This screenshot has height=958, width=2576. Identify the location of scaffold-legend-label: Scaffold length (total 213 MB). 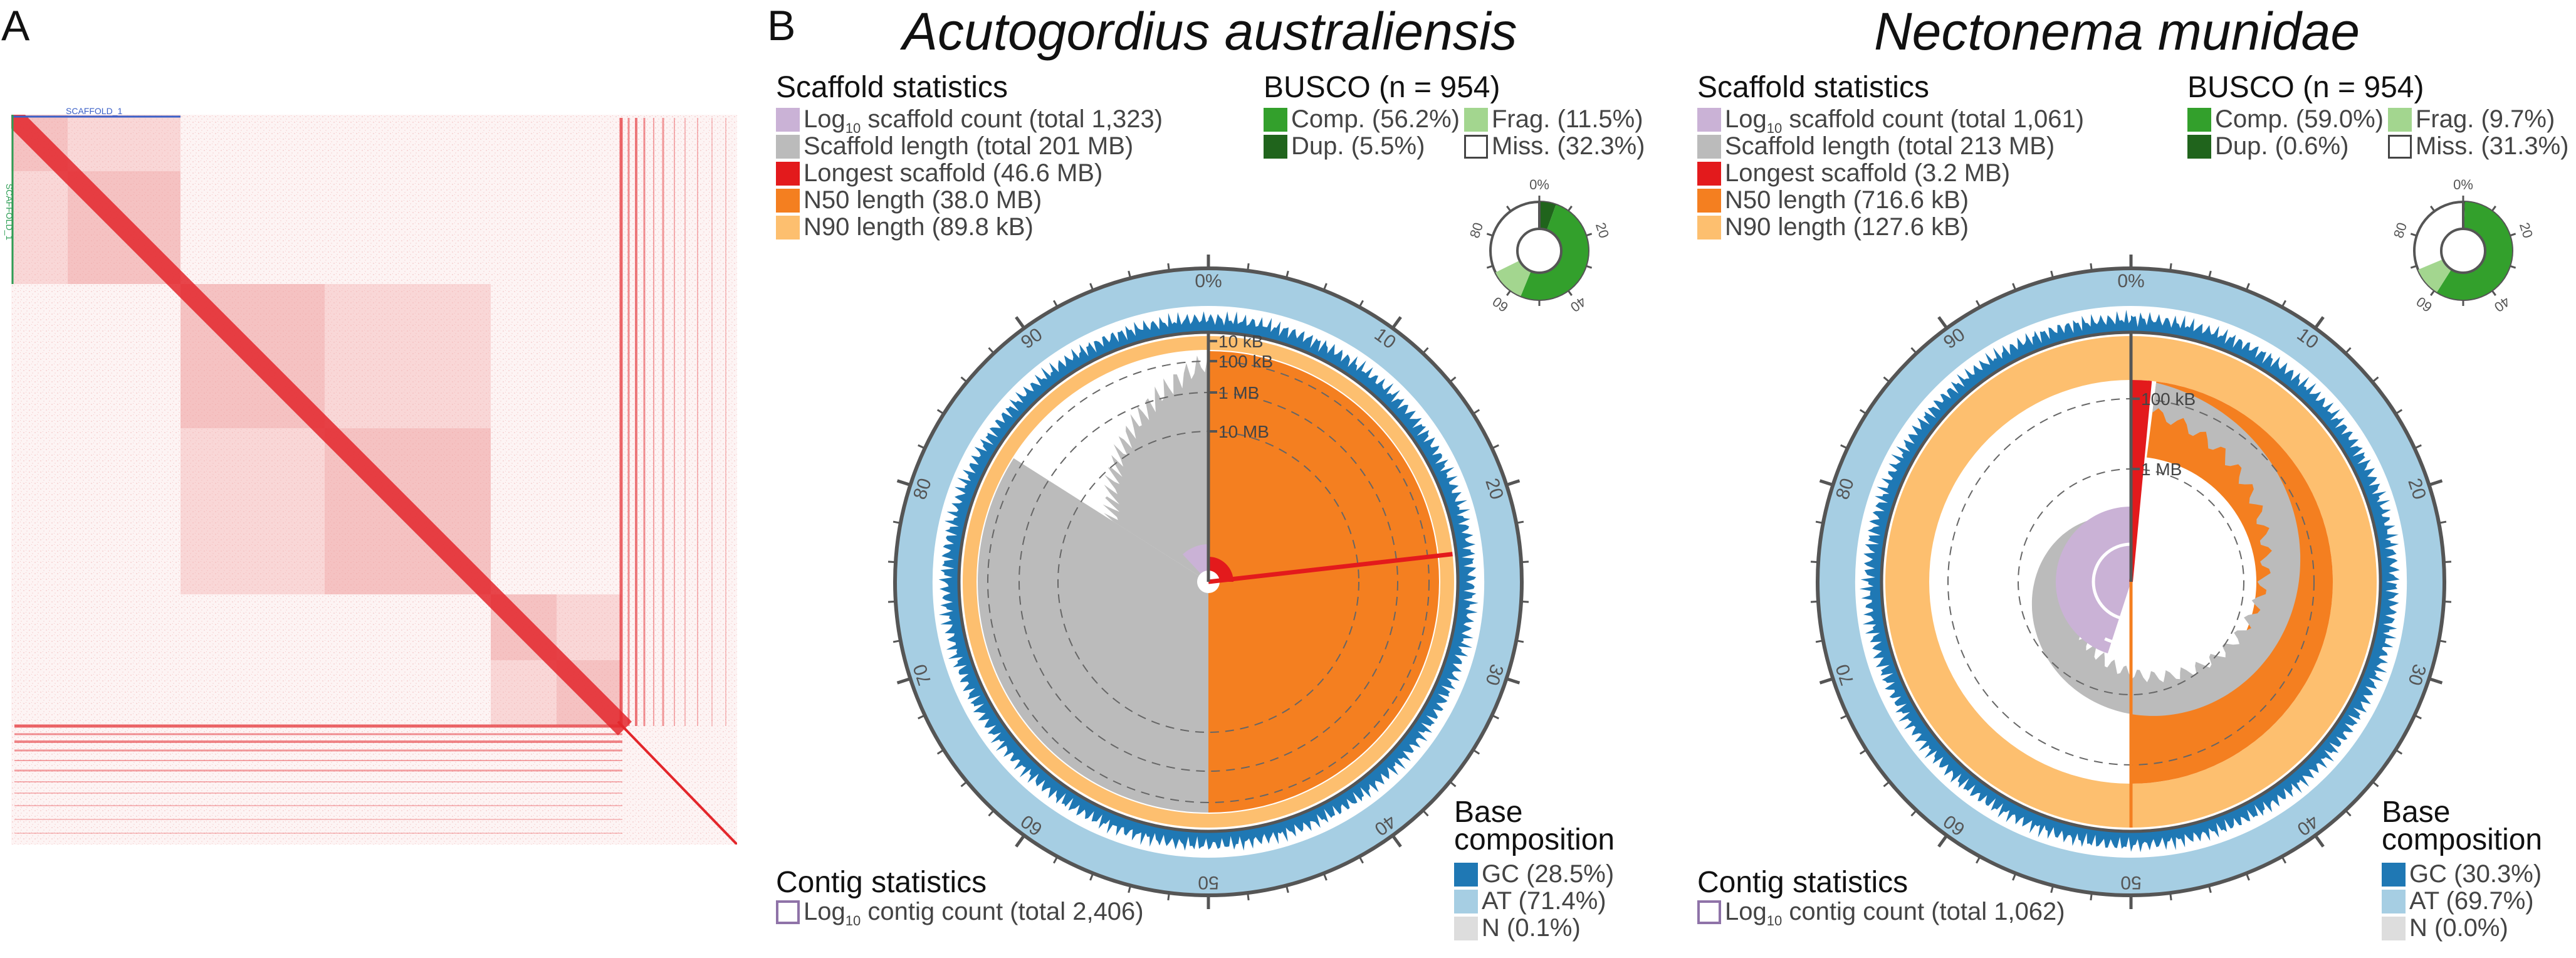
(1890, 148).